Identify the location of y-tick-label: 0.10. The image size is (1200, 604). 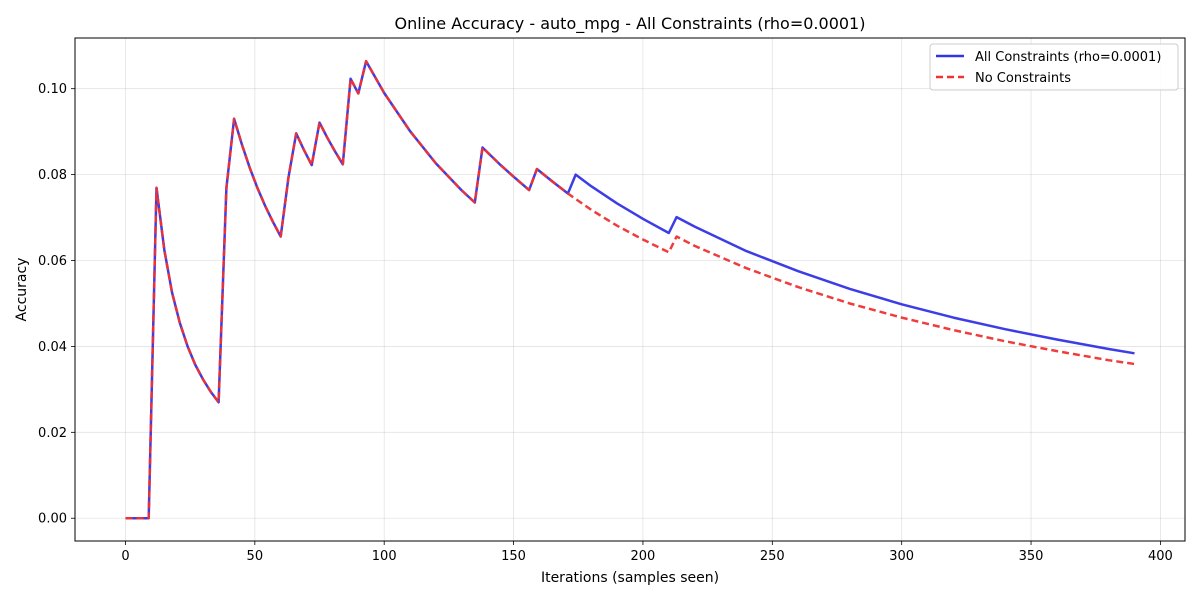
(52, 89).